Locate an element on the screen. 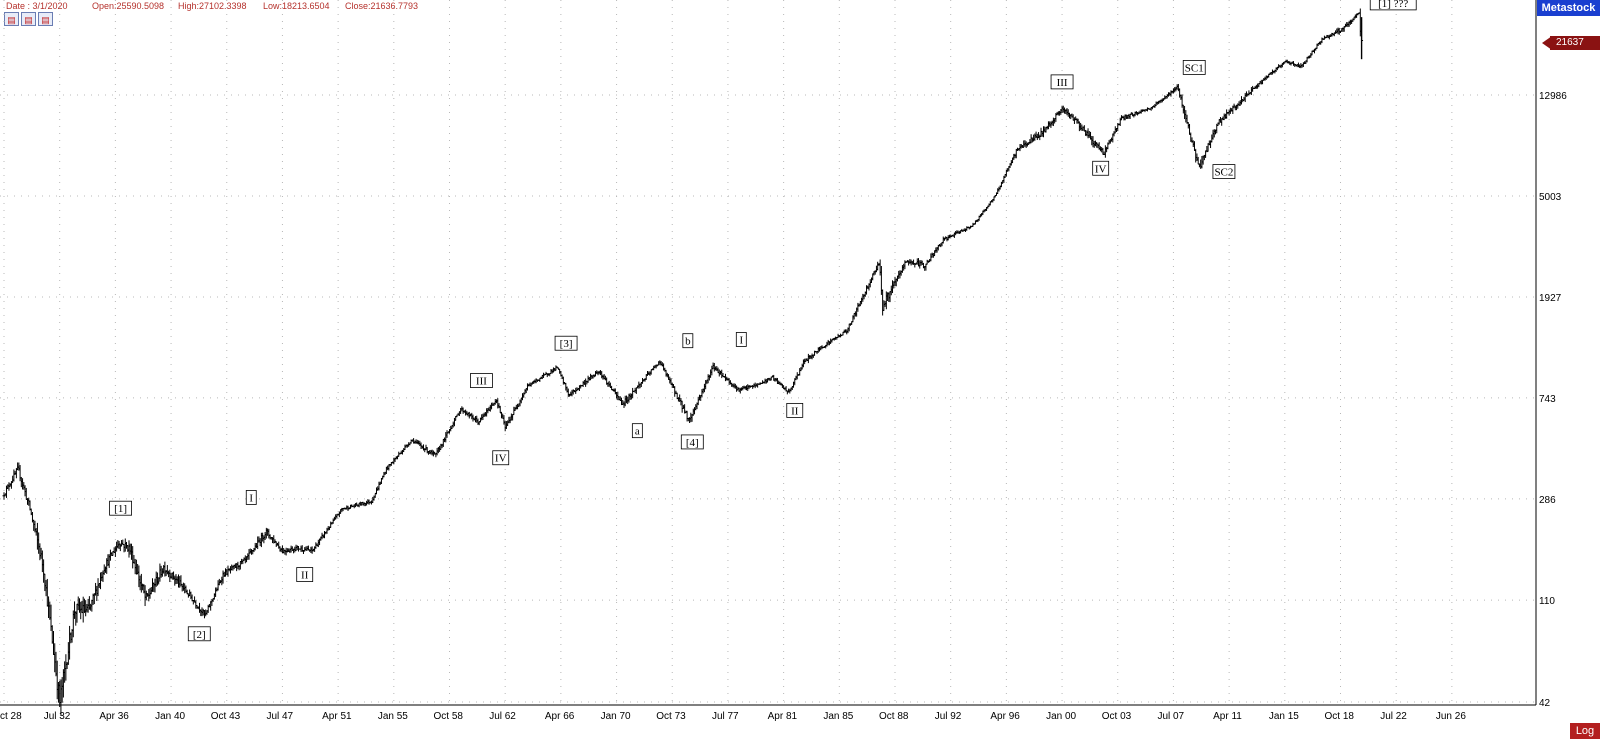 The image size is (1600, 739). x-tick-label: Jan 15 is located at coordinates (1284, 716).